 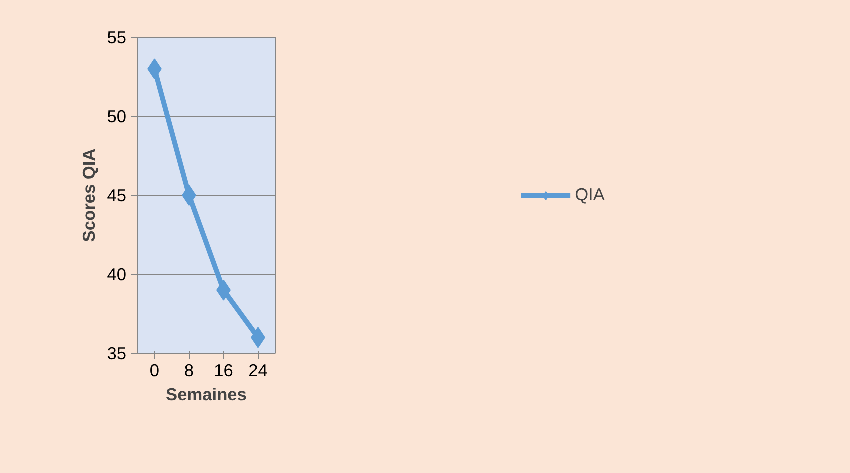 I want to click on x-tick-label: 16, so click(x=224, y=370).